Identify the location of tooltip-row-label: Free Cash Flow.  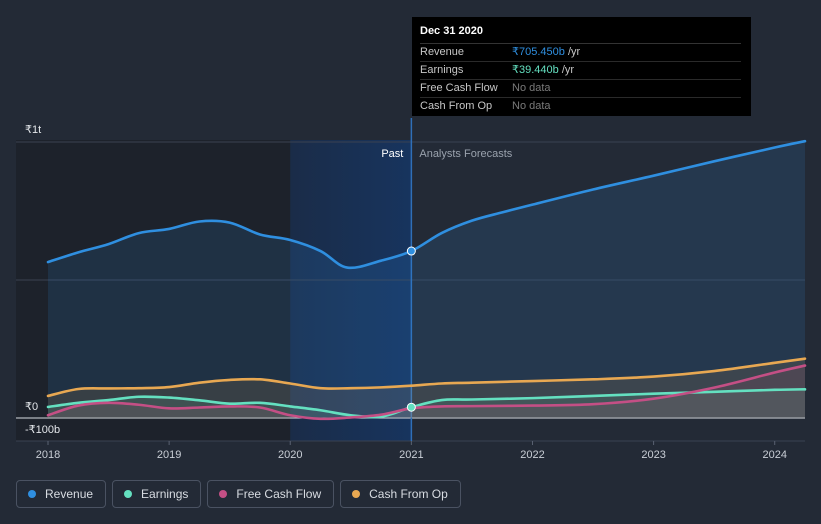
(459, 88).